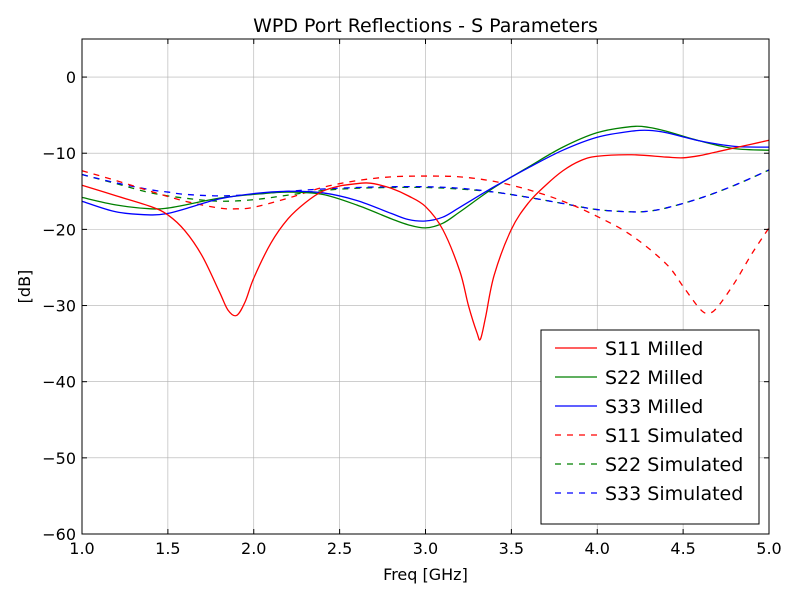 The width and height of the screenshot is (800, 597). What do you see at coordinates (674, 436) in the screenshot?
I see `legend-label: S11 Simulated` at bounding box center [674, 436].